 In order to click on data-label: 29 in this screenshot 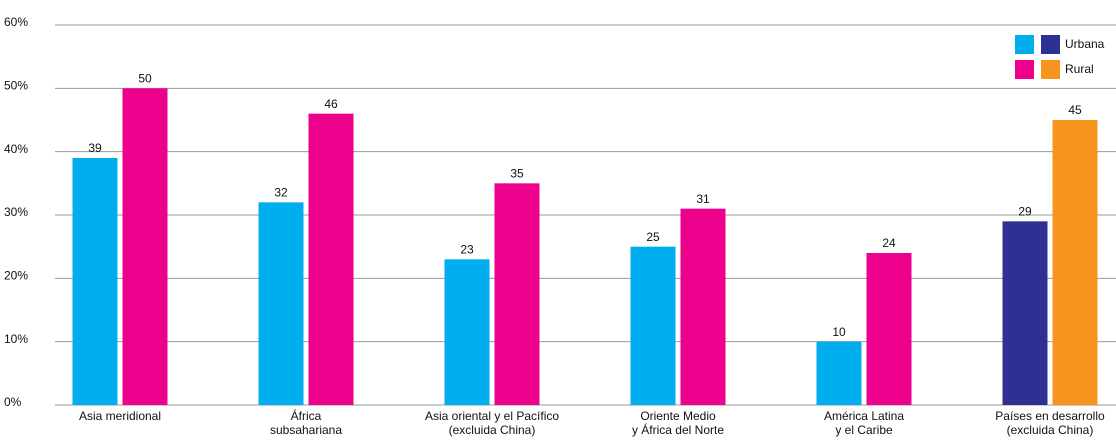, I will do `click(1025, 212)`.